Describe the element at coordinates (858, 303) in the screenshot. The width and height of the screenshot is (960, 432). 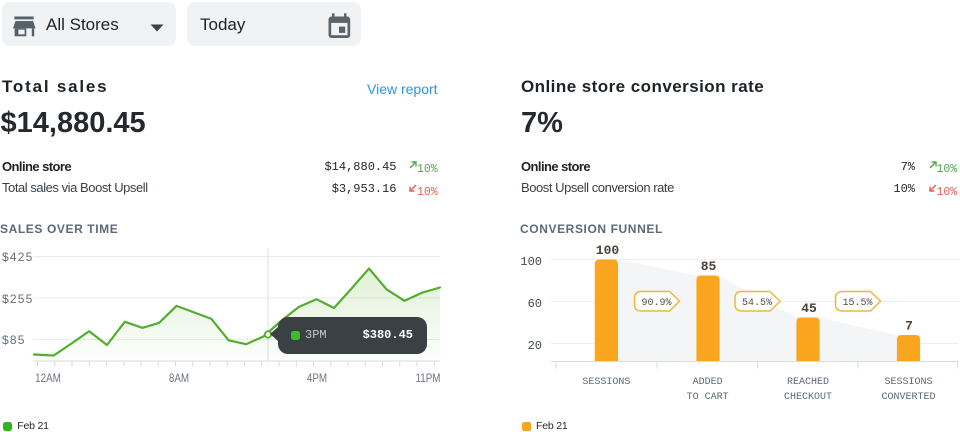
I see `svg-text: 15.5%` at that location.